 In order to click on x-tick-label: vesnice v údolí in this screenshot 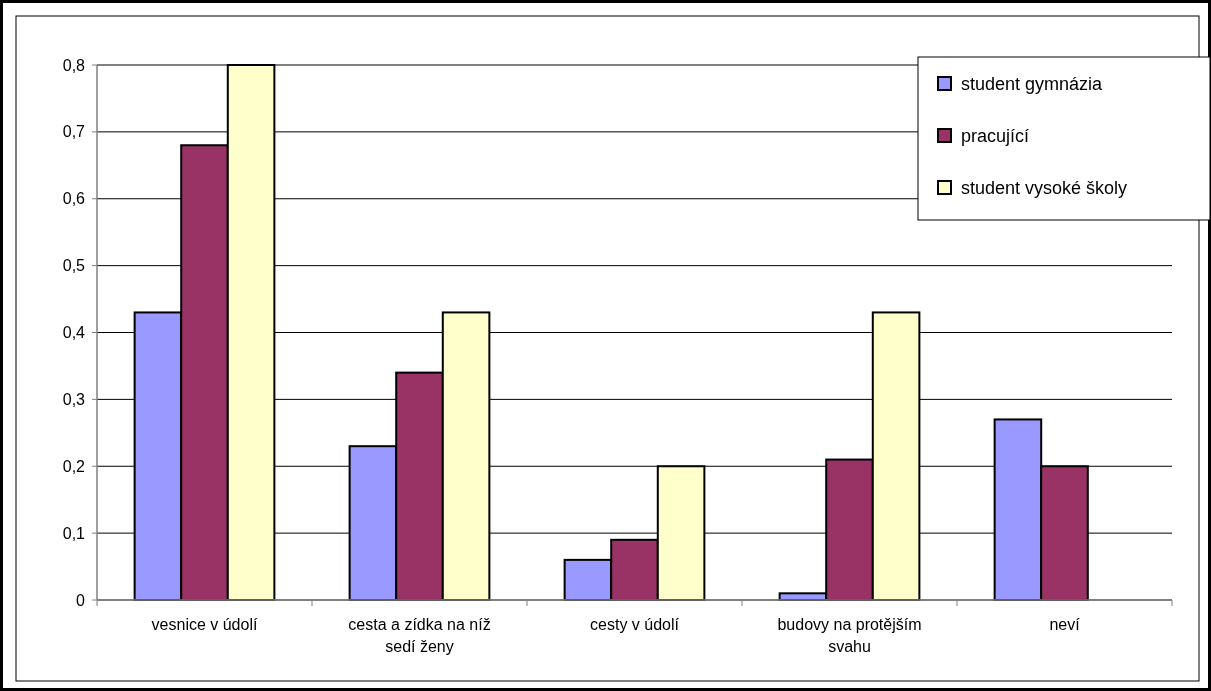, I will do `click(204, 624)`.